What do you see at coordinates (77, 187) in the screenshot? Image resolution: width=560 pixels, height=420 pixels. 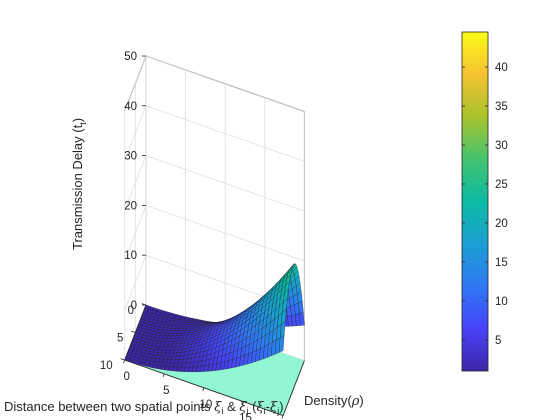 I see `z-axis-label-text: Transmission Delay (t` at bounding box center [77, 187].